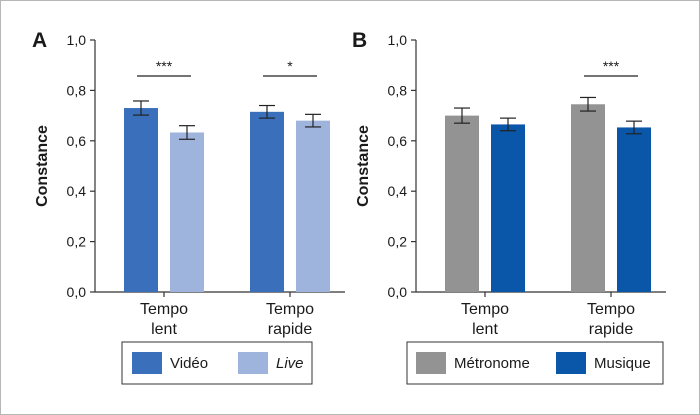 Image resolution: width=700 pixels, height=415 pixels. I want to click on legend-label: Métronome, so click(492, 363).